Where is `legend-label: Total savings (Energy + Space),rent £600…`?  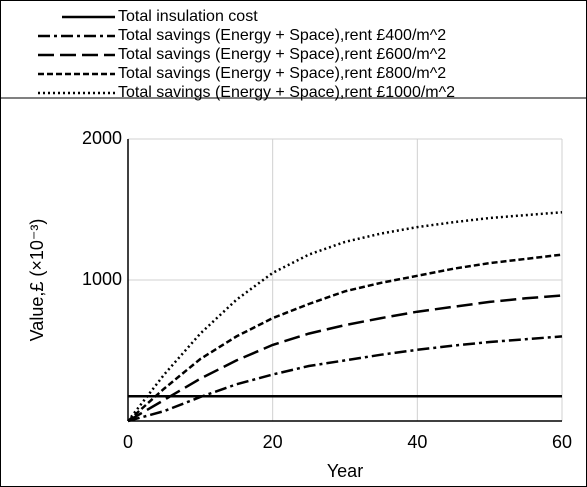 legend-label: Total savings (Energy + Space),rent £600… is located at coordinates (282, 54).